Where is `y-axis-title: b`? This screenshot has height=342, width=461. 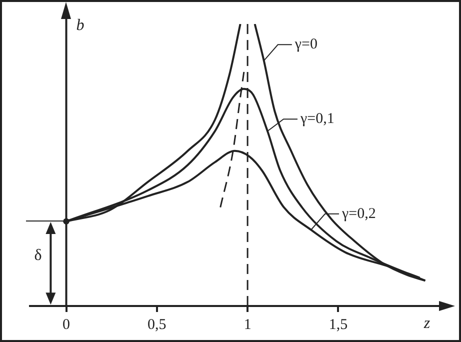 y-axis-title: b is located at coordinates (80, 25).